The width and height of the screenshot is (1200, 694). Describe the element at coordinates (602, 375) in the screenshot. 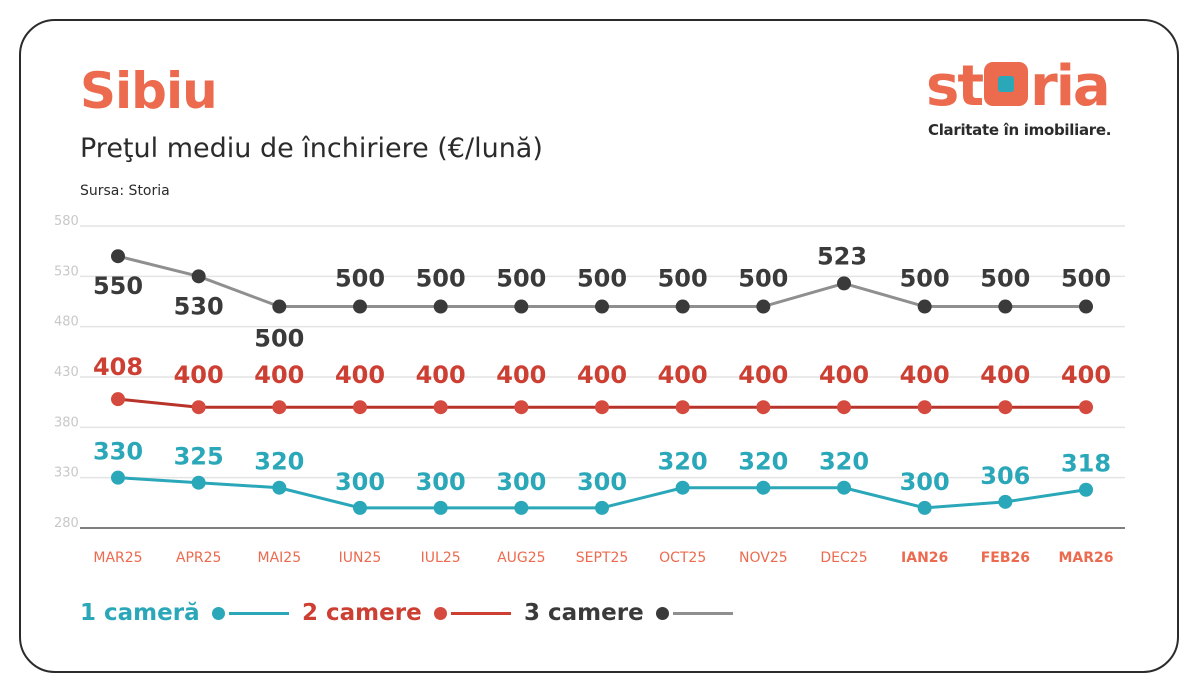

I see `data-label-s1-6: 400` at that location.